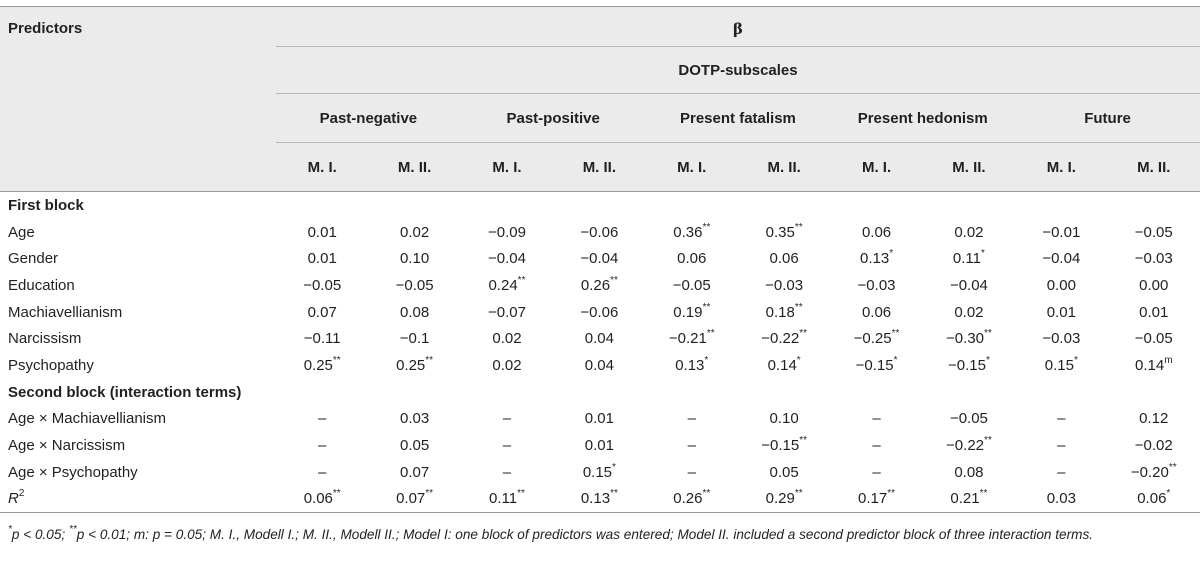  I want to click on cell-value: 0.08, so click(414, 312).